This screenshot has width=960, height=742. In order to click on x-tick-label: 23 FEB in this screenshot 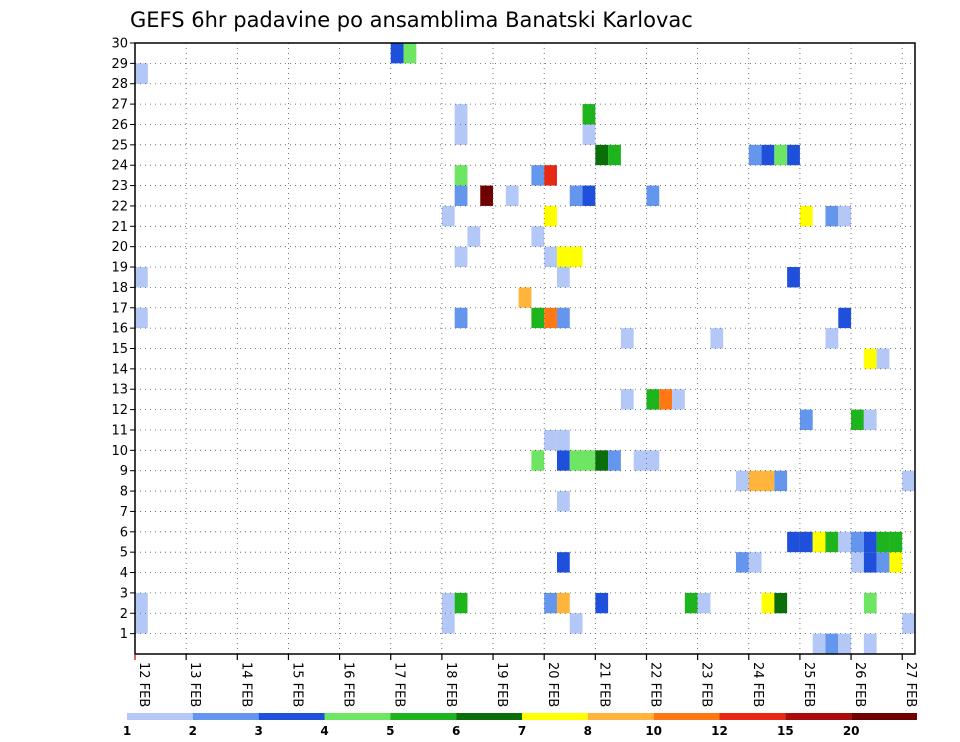, I will do `click(706, 684)`.